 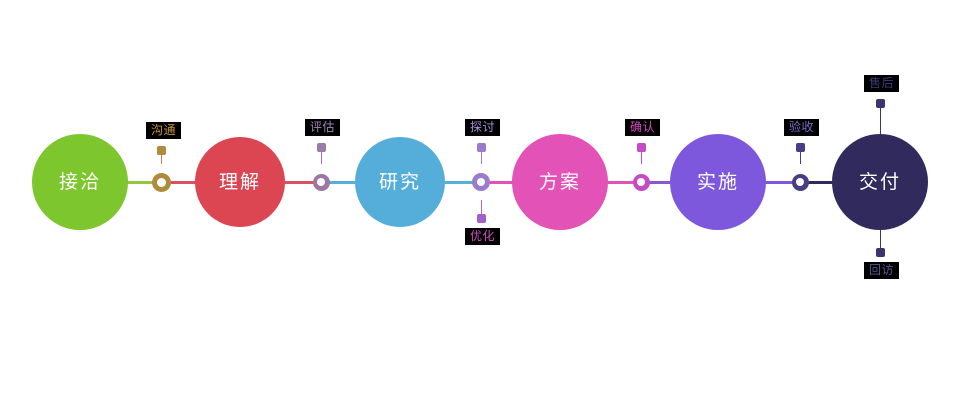 What do you see at coordinates (481, 147) in the screenshot?
I see `branch-dot-branch-tantao` at bounding box center [481, 147].